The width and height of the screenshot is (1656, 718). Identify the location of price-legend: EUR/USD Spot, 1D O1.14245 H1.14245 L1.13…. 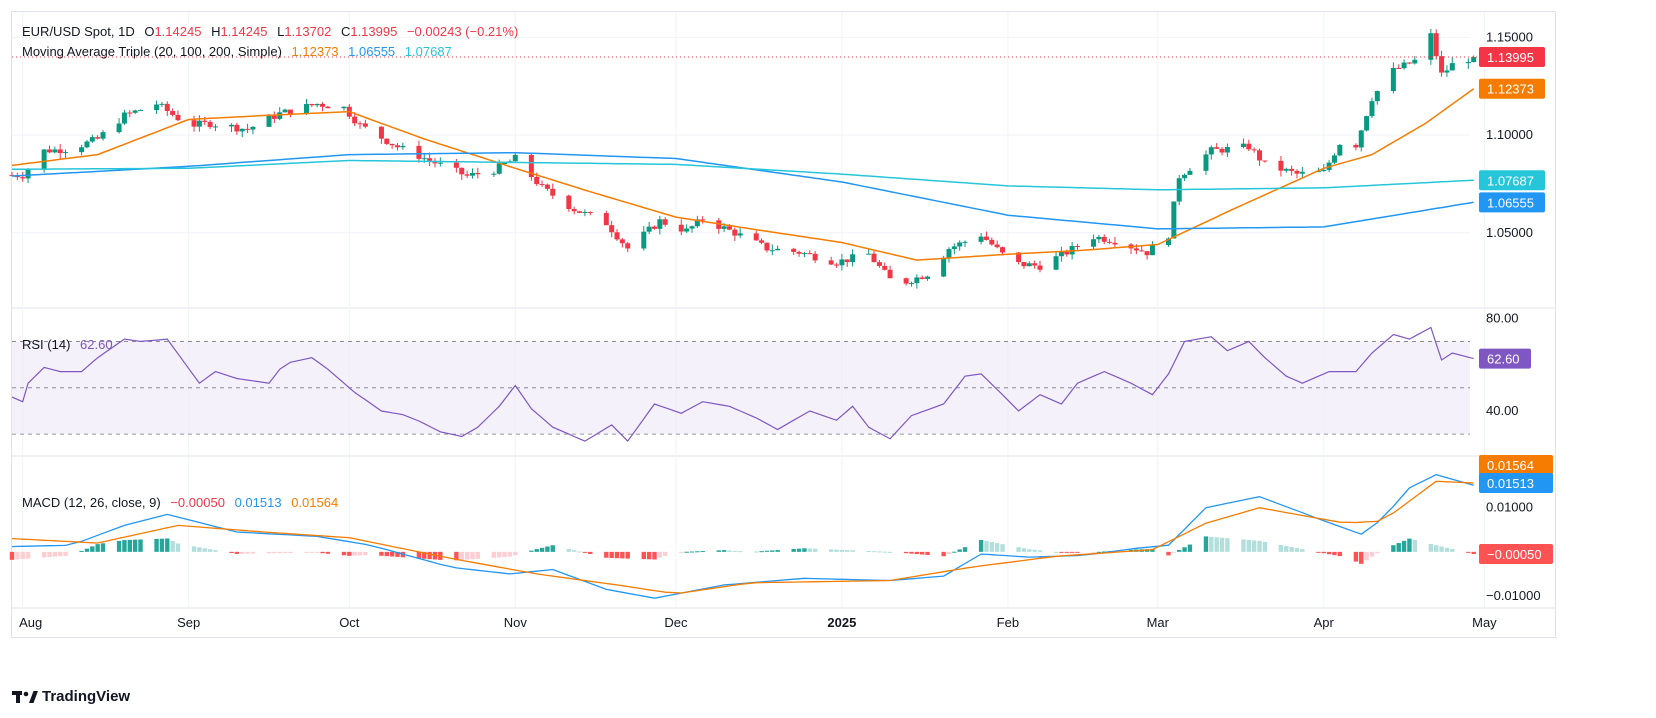
(273, 31).